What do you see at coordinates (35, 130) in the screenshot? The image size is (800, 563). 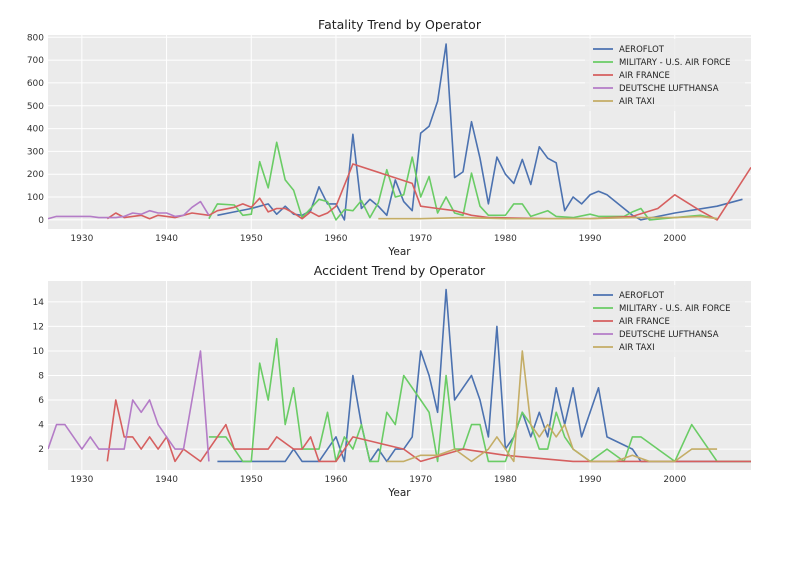 I see `y-tick-label: 400` at bounding box center [35, 130].